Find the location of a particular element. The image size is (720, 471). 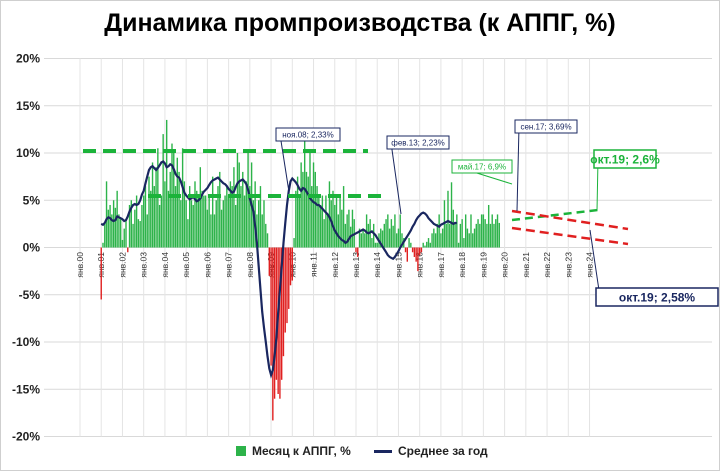

legend-bars-swatch is located at coordinates (241, 451).